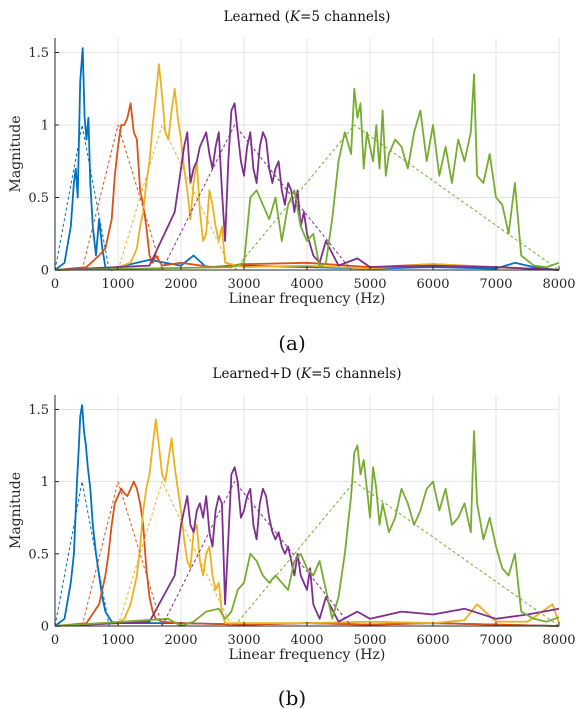 This screenshot has height=709, width=576. Describe the element at coordinates (307, 17) in the screenshot. I see `chart-title: Learned (K=5 channels)` at that location.